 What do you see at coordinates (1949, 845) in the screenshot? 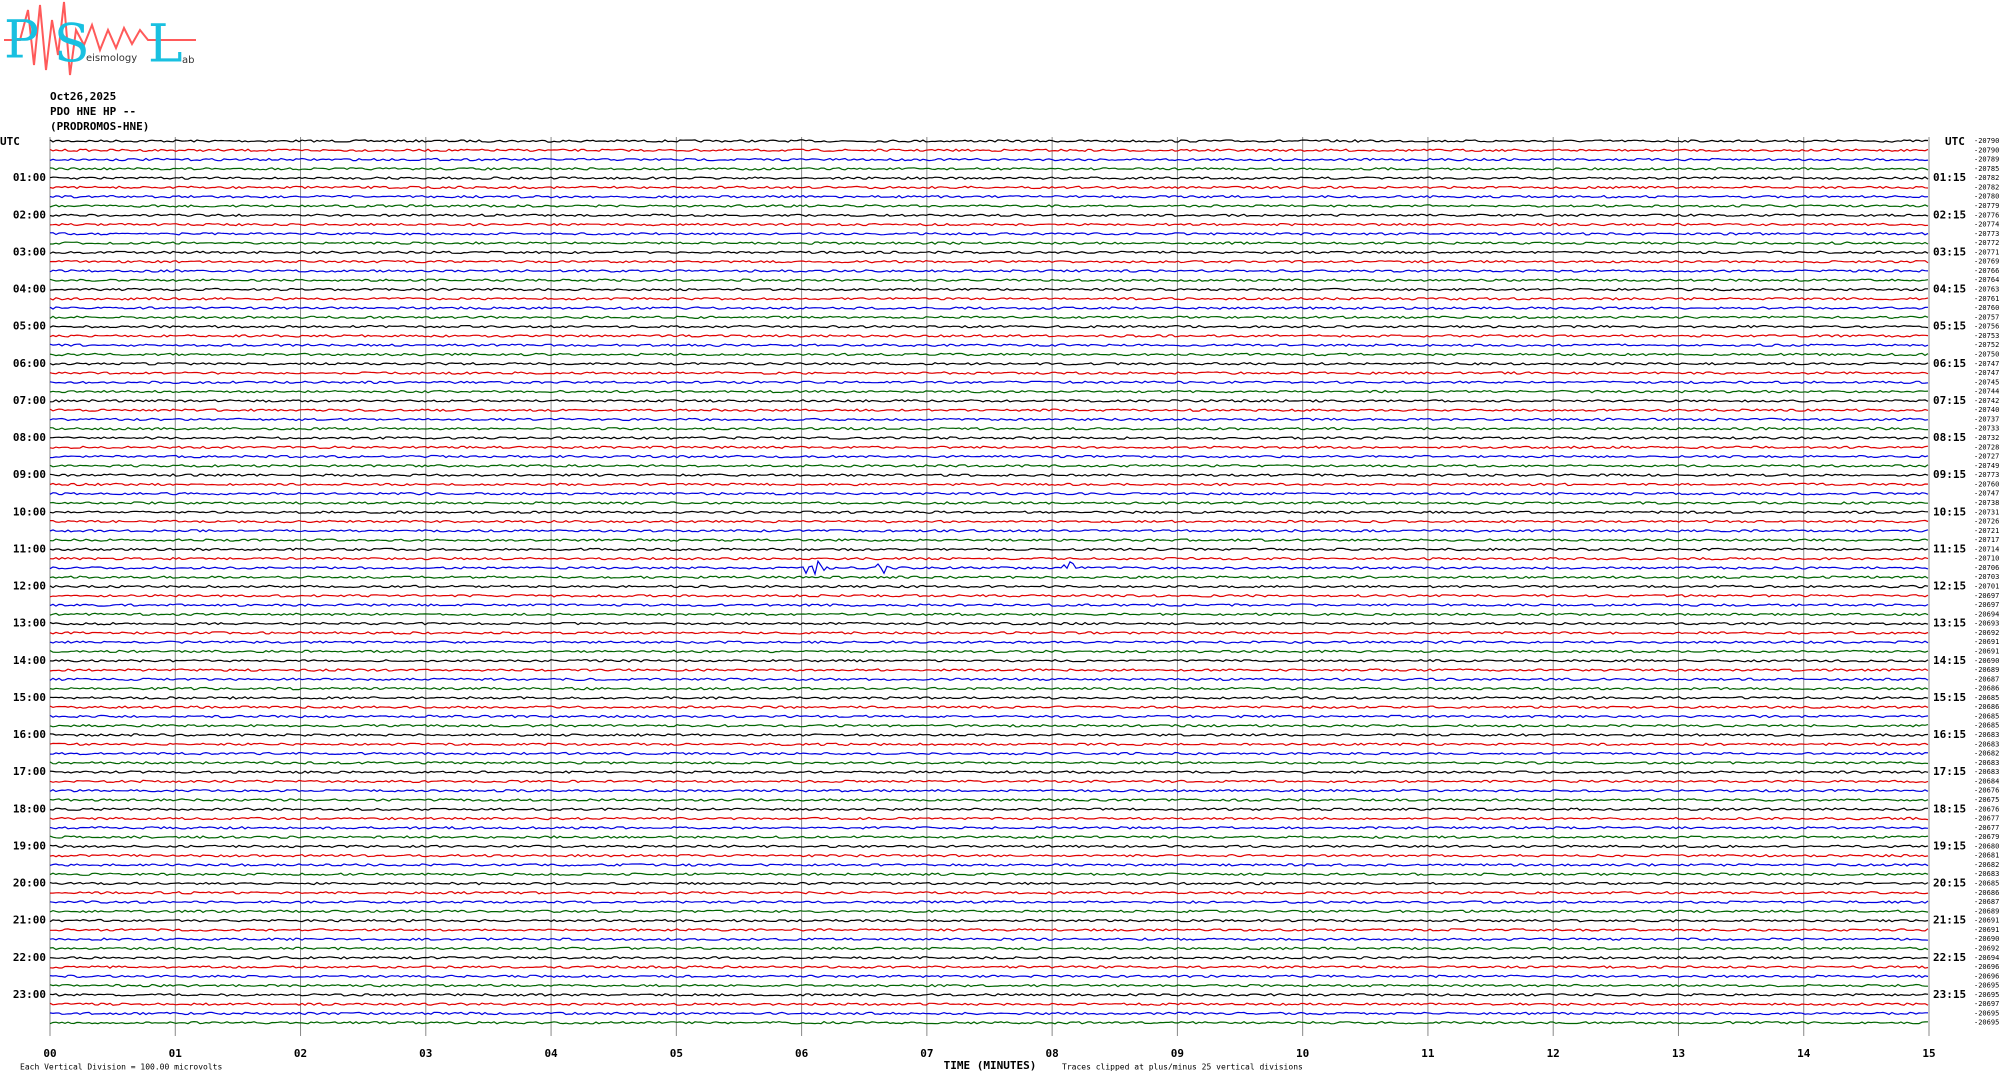
I see `right-hour-label: 19:15` at bounding box center [1949, 845].